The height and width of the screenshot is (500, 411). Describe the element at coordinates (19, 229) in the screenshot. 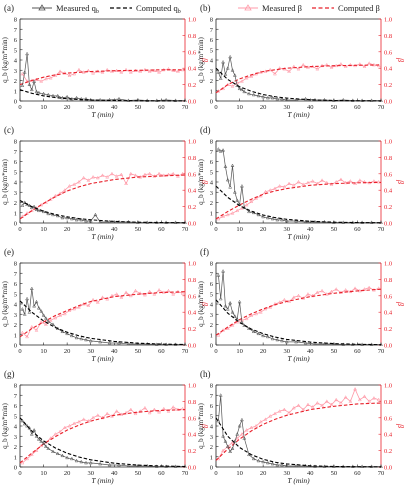

I see `x-tick-label: 0` at that location.